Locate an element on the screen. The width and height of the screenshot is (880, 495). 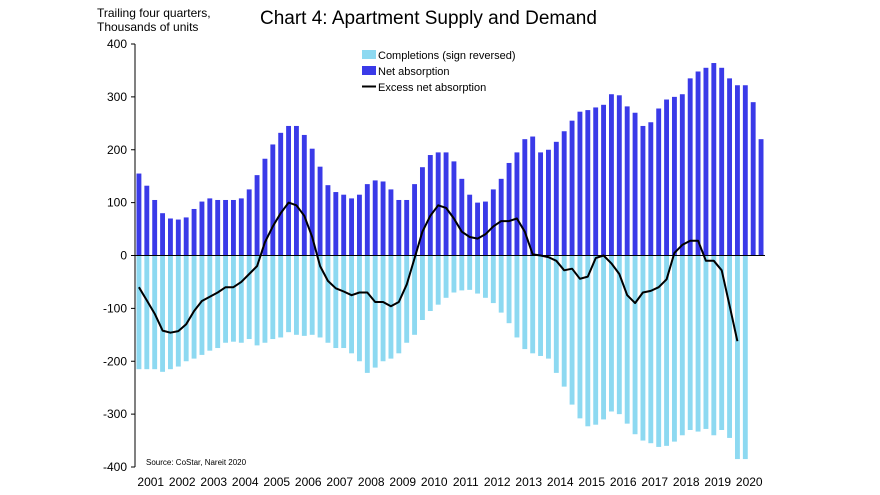
x-tick-label: 2014 is located at coordinates (560, 482).